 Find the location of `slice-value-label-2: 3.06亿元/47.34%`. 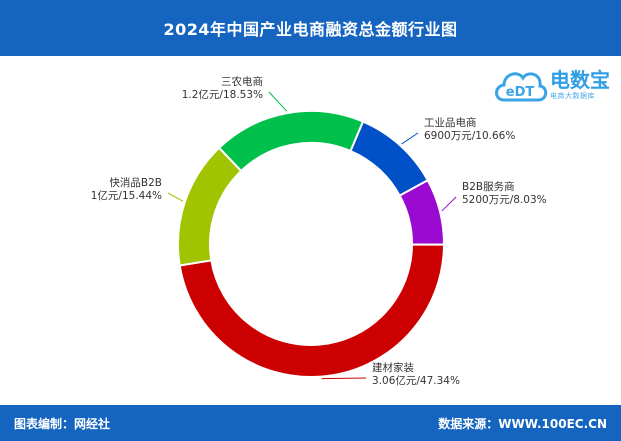

slice-value-label-2: 3.06亿元/47.34% is located at coordinates (416, 380).